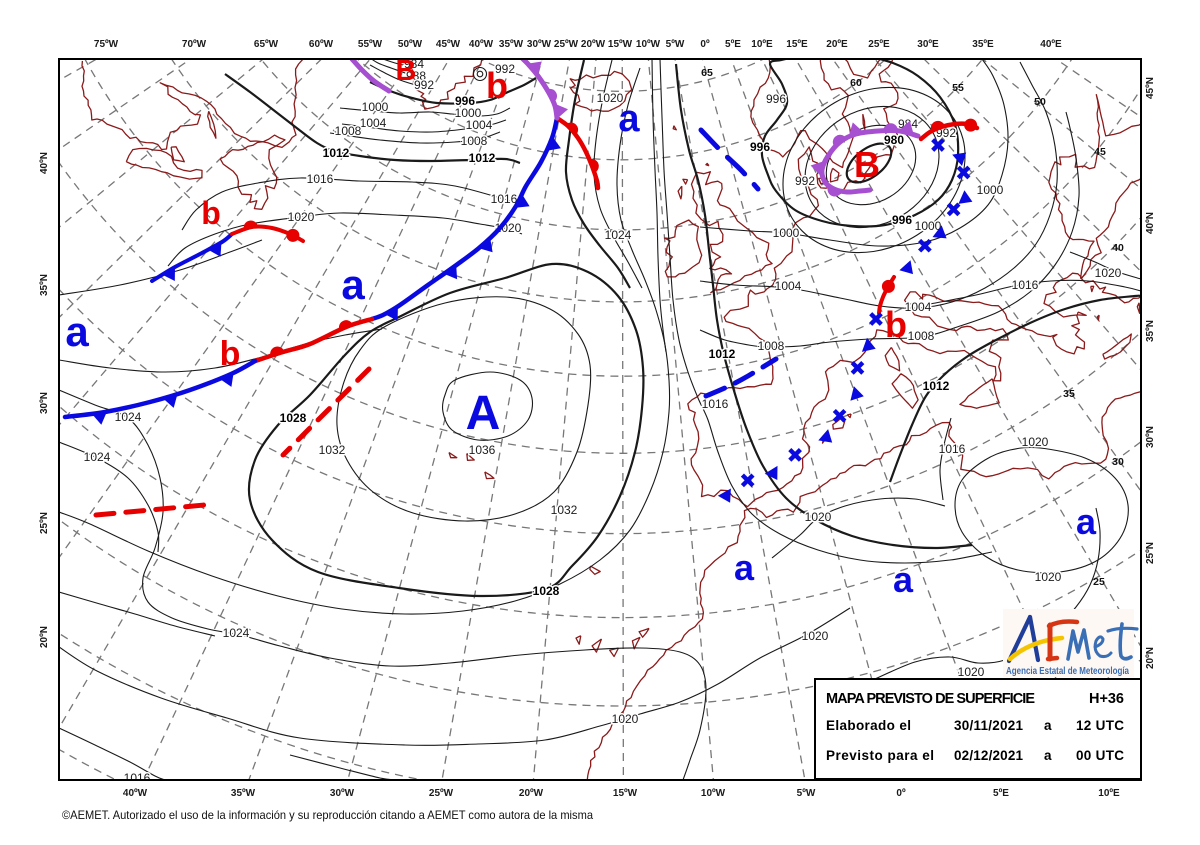  I want to click on svg-text: 02/12/2021, so click(988, 755).